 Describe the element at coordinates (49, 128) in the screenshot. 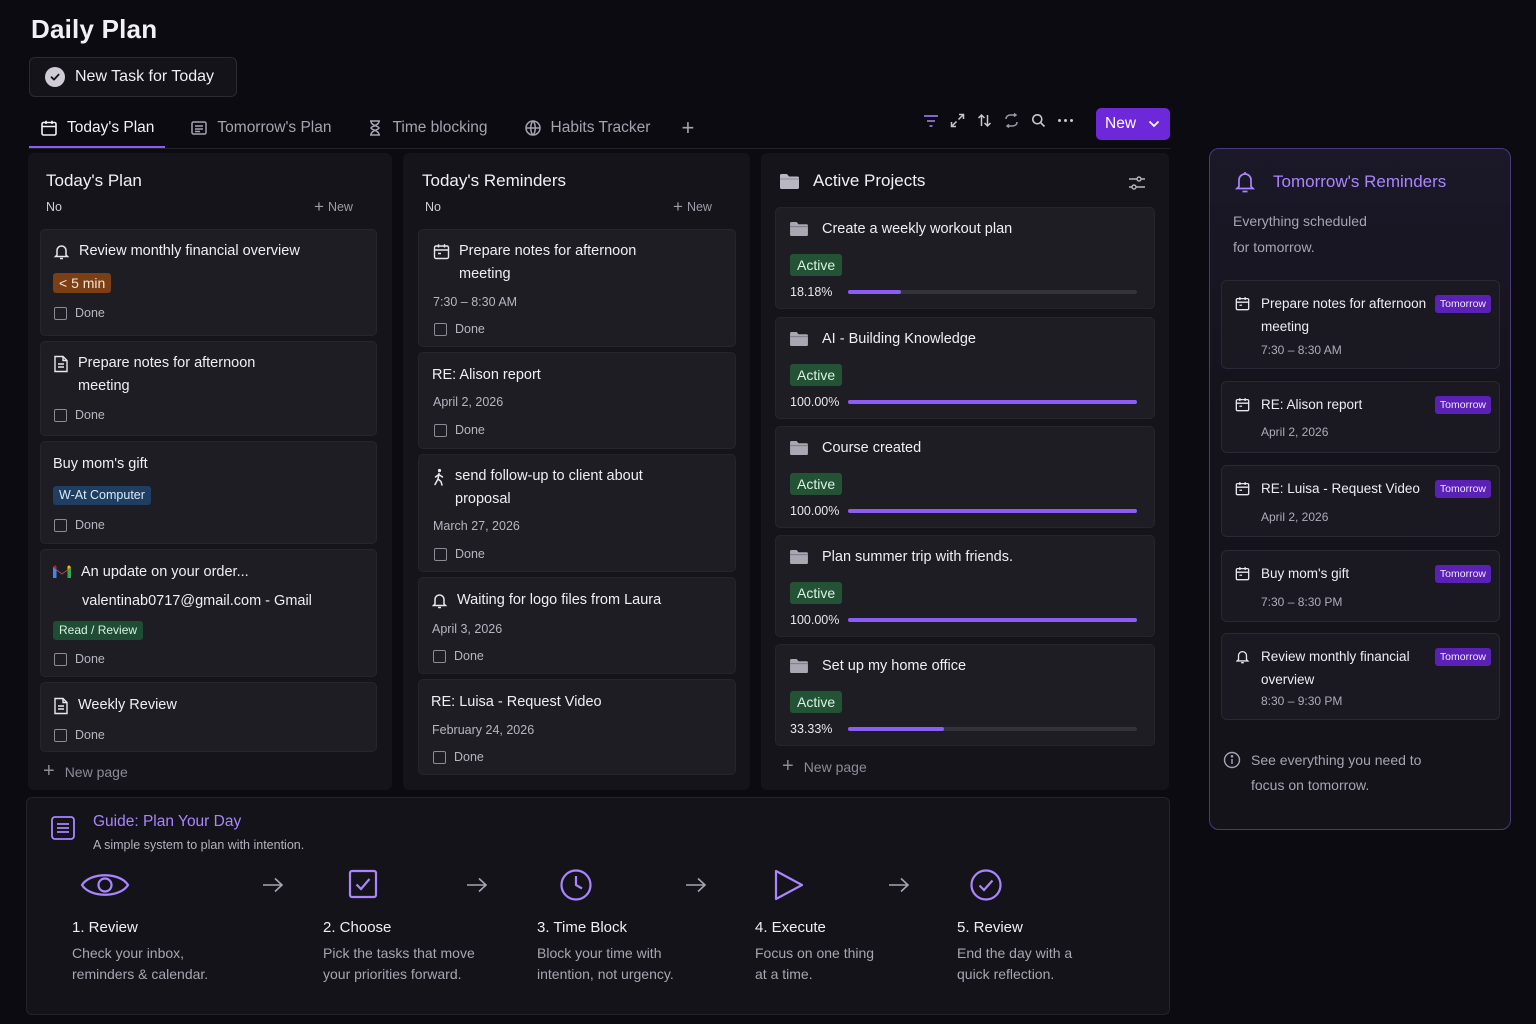

I see `calendar-icon` at that location.